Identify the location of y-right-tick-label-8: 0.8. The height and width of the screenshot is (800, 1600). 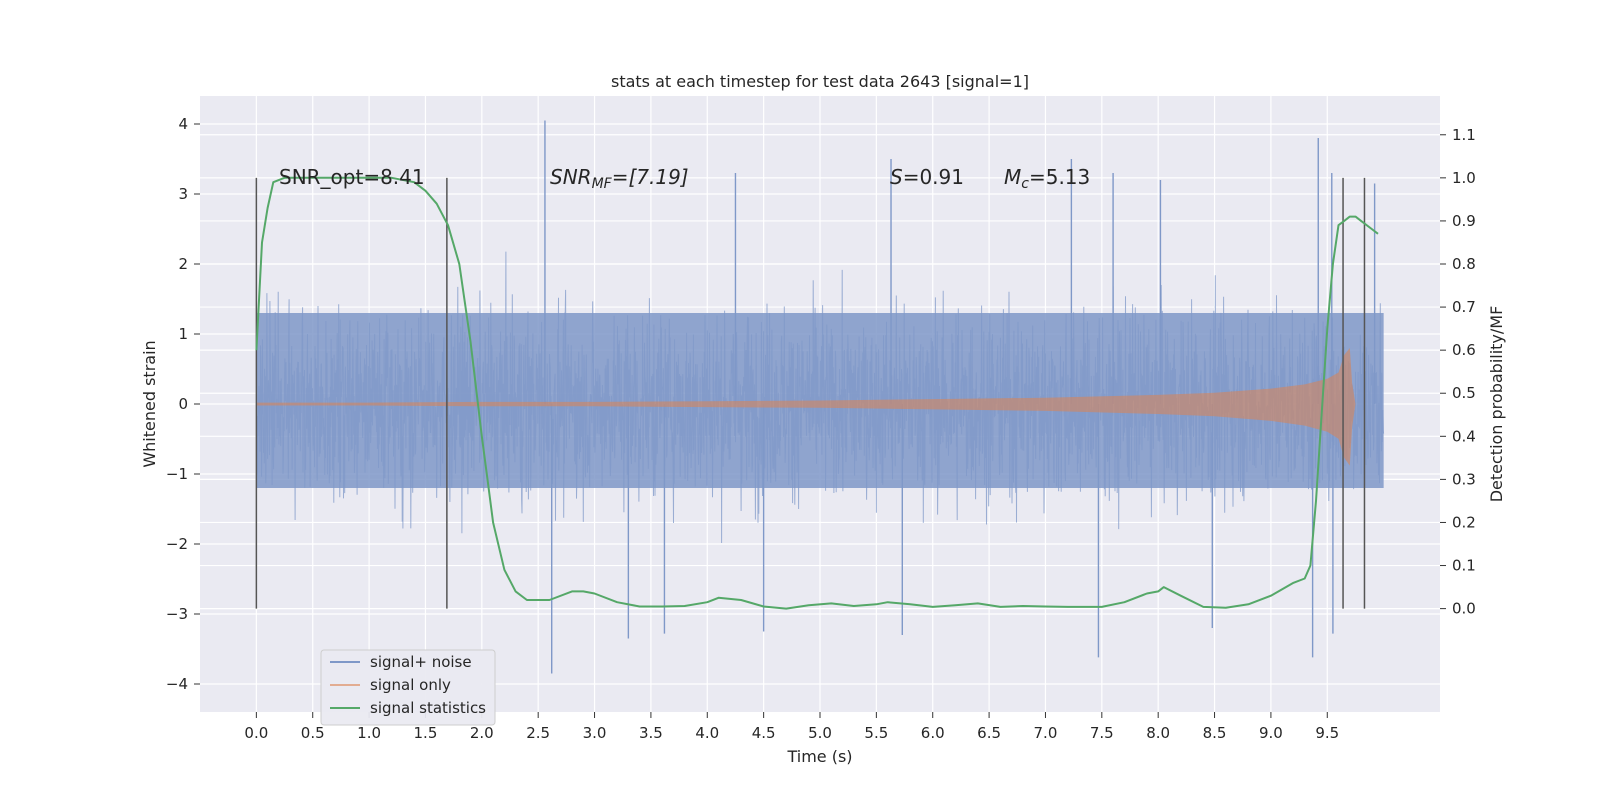
(1464, 264).